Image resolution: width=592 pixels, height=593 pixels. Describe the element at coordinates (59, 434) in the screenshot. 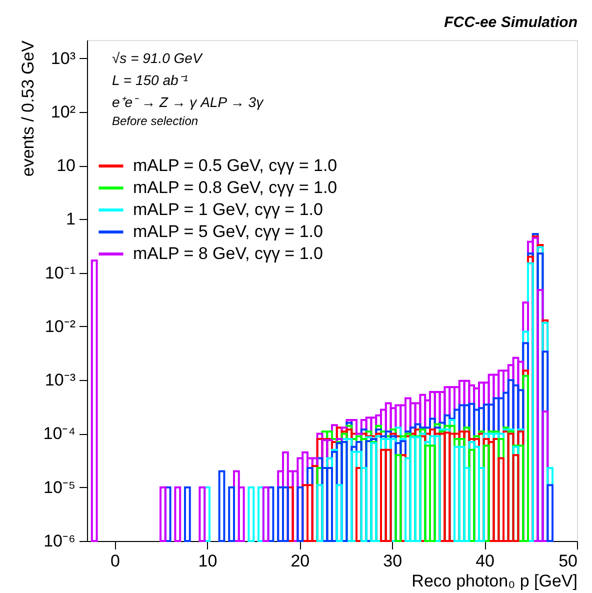

I see `y-tick-label: 10⁻⁴` at that location.